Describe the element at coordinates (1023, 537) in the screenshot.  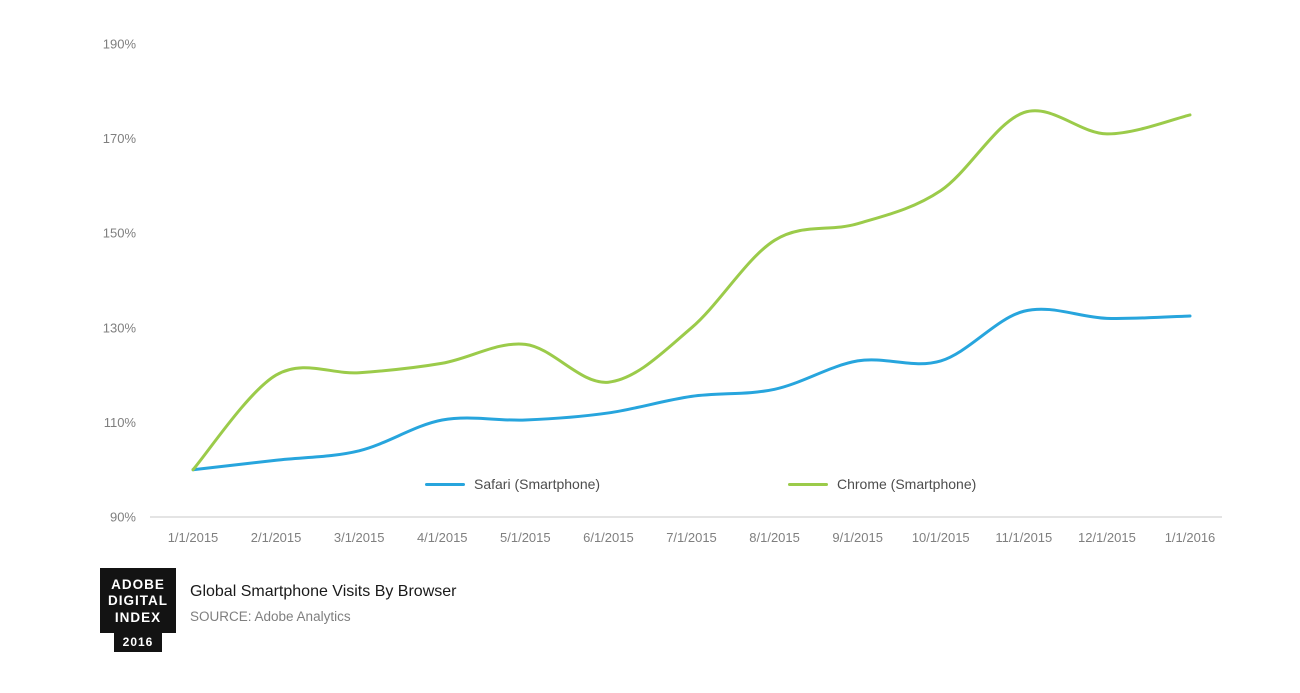
I see `x-axis-label: 11/1/2015` at that location.